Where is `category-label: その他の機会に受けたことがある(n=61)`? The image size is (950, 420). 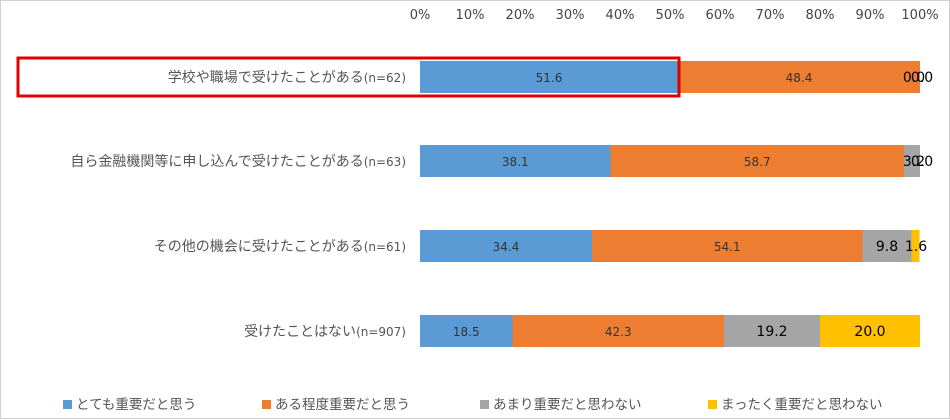 category-label: その他の機会に受けたことがある(n=61) is located at coordinates (280, 247).